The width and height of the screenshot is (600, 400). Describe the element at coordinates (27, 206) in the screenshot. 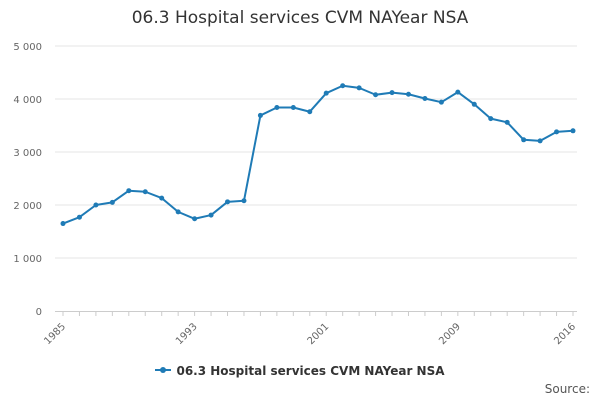

I see `y-tick-label: 2 000` at that location.